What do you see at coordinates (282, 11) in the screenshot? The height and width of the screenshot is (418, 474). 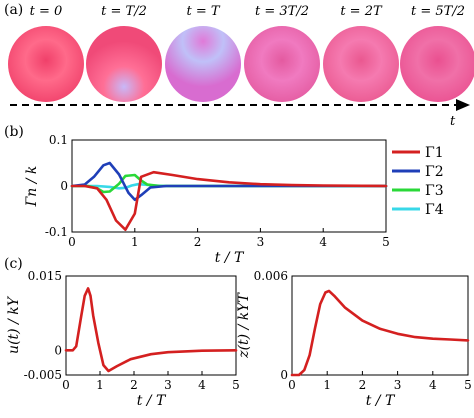 I see `time-label: t = 3T/2` at bounding box center [282, 11].